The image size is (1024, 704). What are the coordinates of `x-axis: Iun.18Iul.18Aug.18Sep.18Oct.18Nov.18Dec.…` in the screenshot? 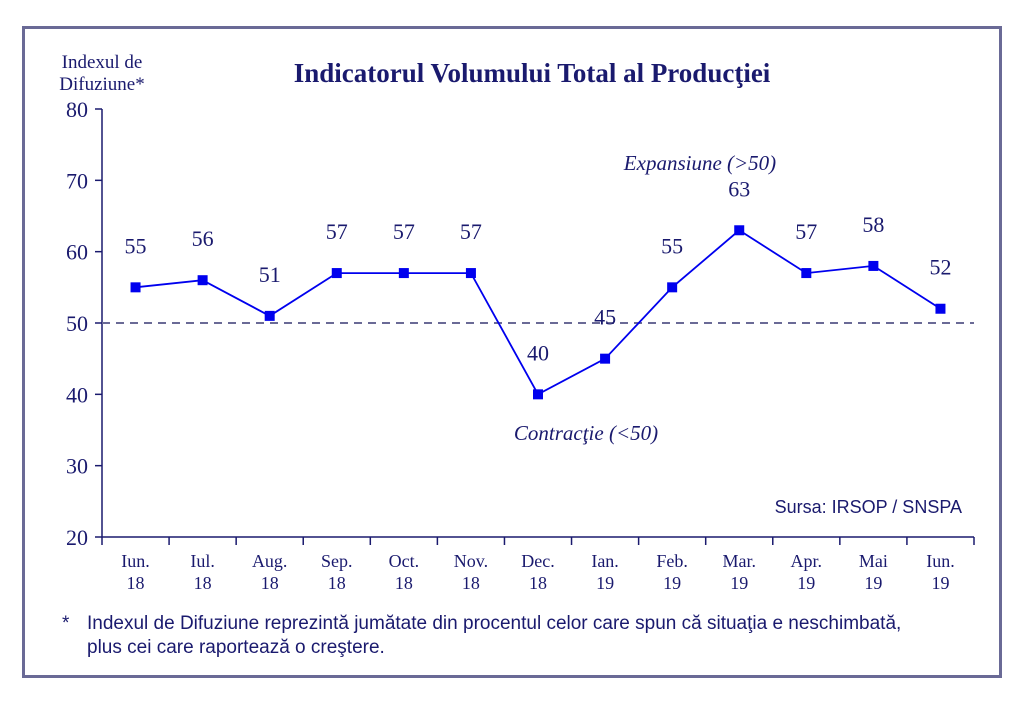 It's located at (538, 564).